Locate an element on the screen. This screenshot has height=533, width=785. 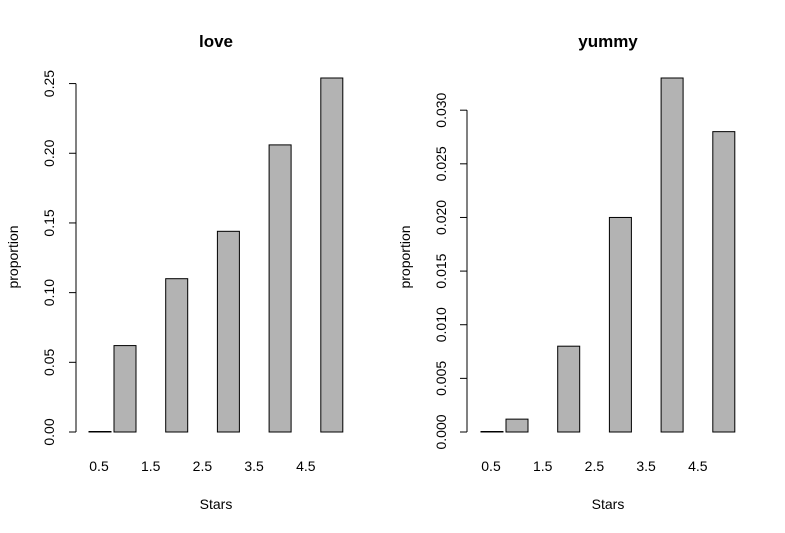
y-tick-label: 0.020 is located at coordinates (441, 217).